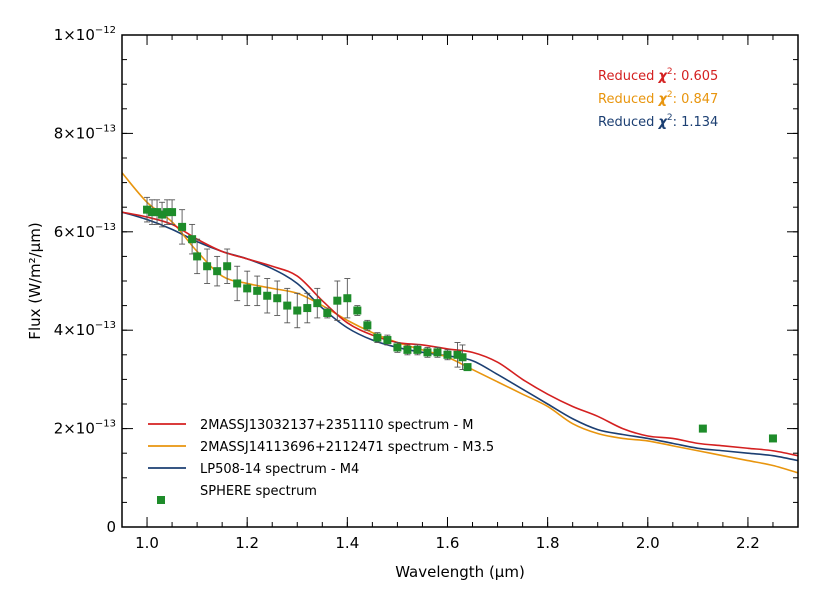 Image resolution: width=830 pixels, height=593 pixels. I want to click on y-tick-label: 6×10⁻¹³, so click(85, 231).